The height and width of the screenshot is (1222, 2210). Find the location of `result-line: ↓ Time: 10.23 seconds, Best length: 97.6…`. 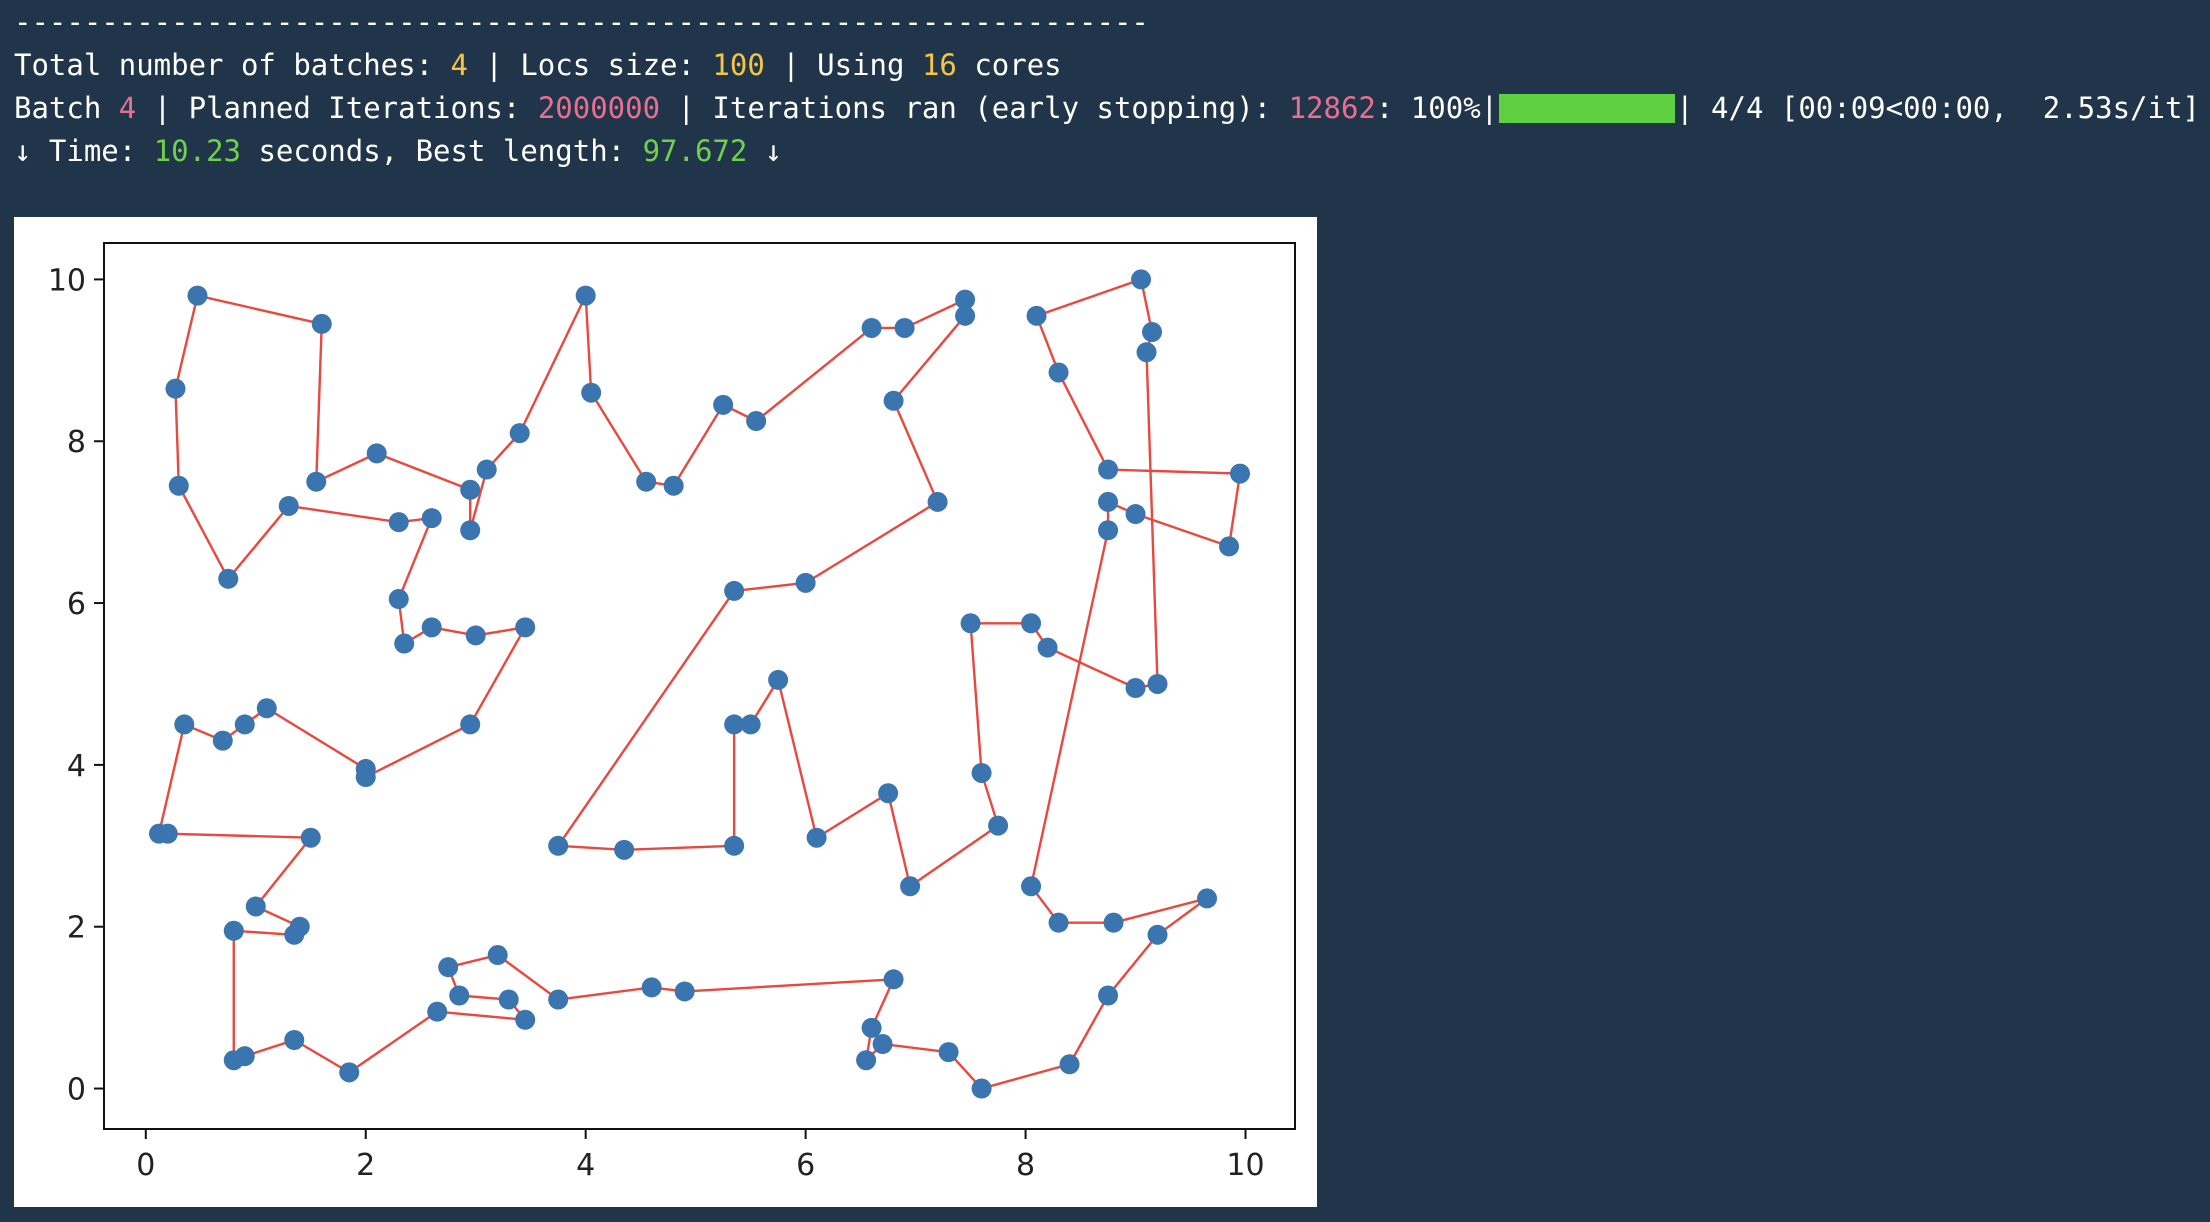

result-line: ↓ Time: 10.23 seconds, Best length: 97.6… is located at coordinates (398, 151).